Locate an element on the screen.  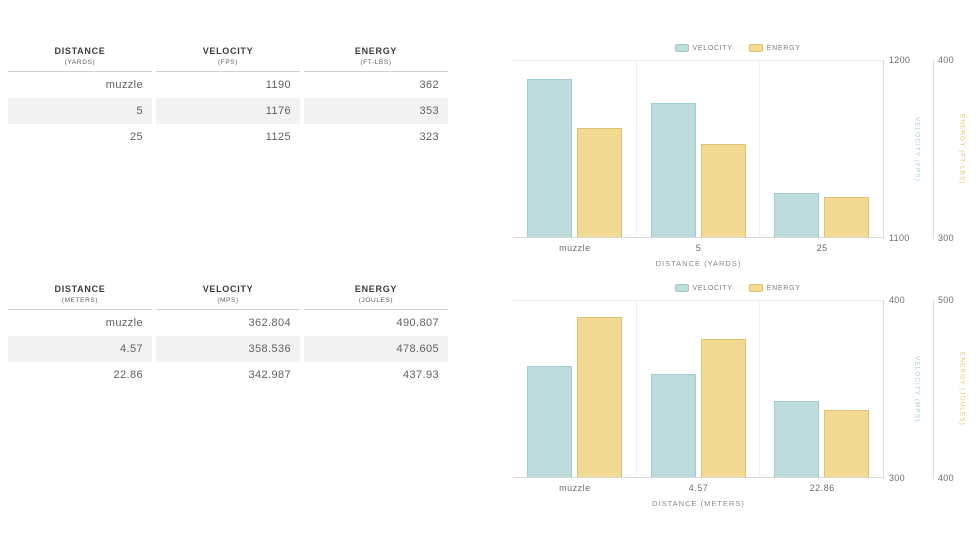
column-unit: (METERS) is located at coordinates (80, 300).